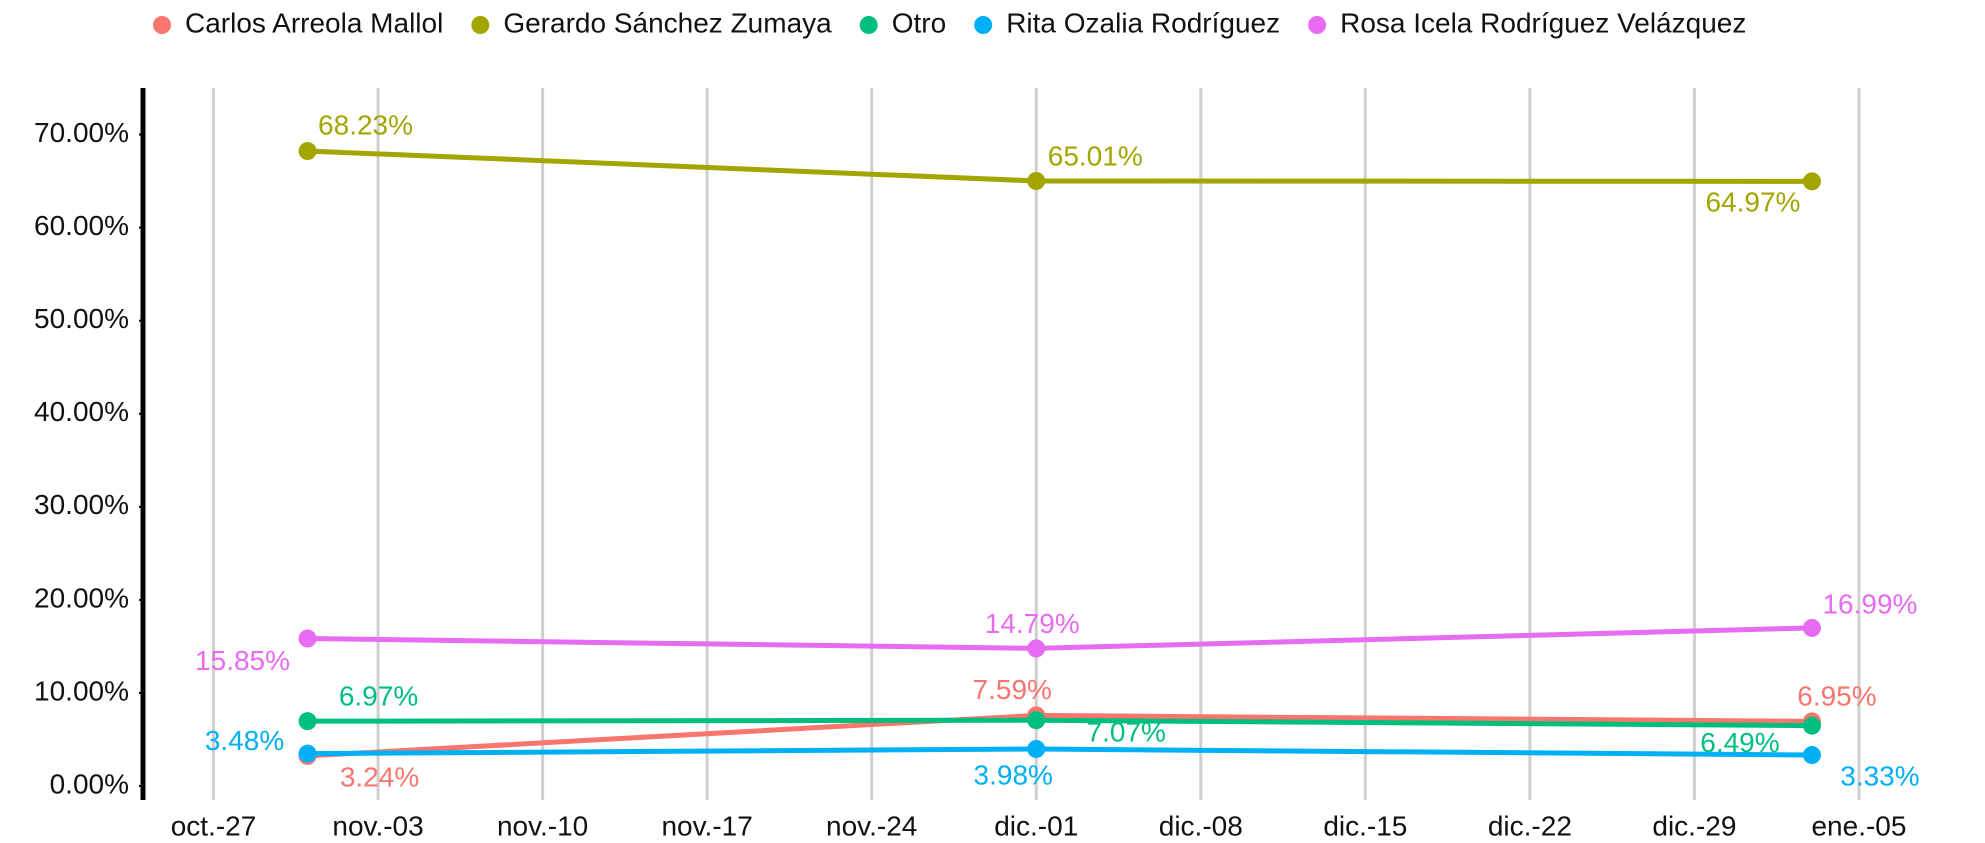 This screenshot has width=1985, height=843. I want to click on data-label: 65.01%, so click(1095, 155).